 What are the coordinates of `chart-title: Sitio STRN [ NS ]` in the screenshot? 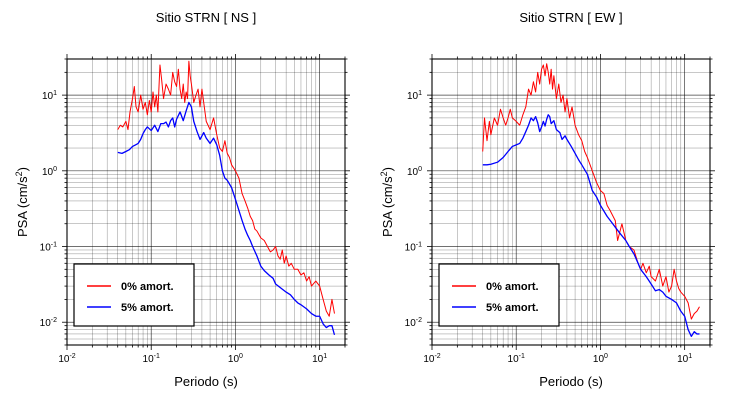 It's located at (206, 17).